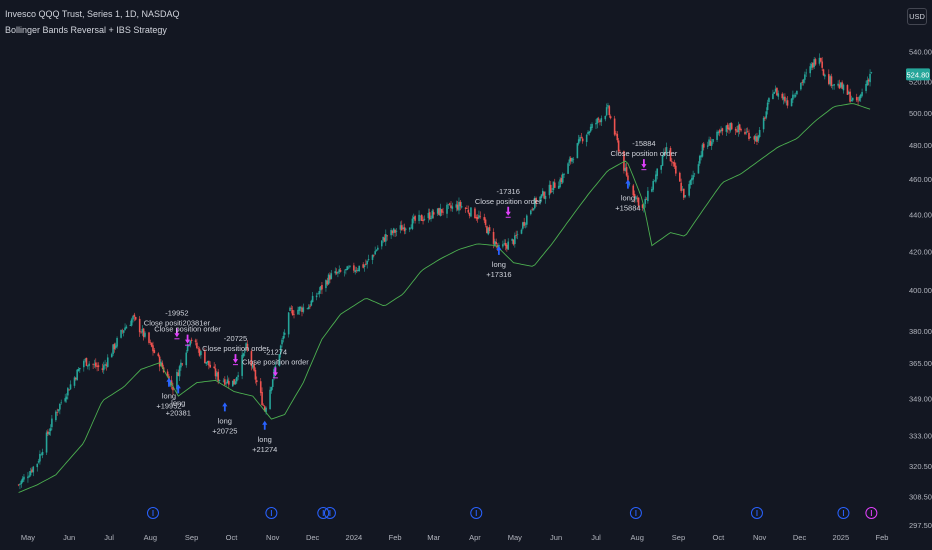 Image resolution: width=932 pixels, height=550 pixels. I want to click on price-tick-label: 320.50, so click(920, 466).